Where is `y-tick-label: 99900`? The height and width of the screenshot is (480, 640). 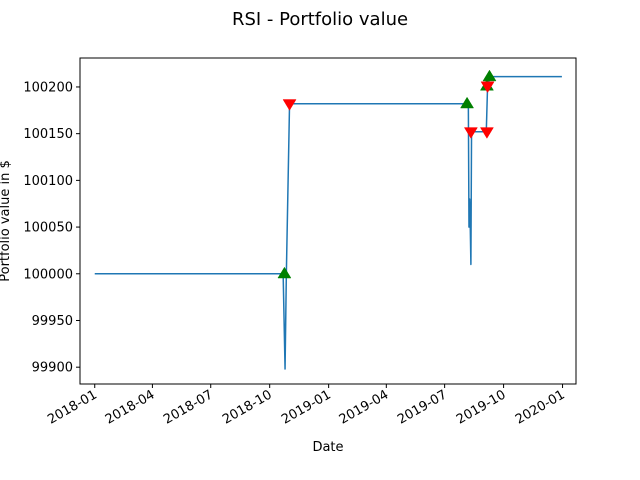 y-tick-label: 99900 is located at coordinates (52, 368).